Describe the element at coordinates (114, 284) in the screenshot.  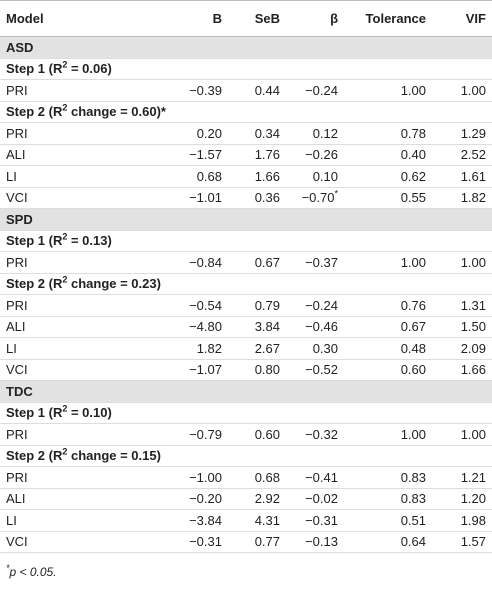
I see `step-text: change = 0.23)` at that location.